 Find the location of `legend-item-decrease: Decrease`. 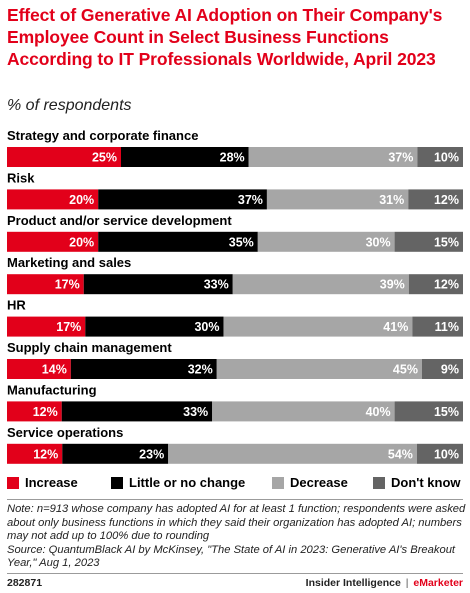

legend-item-decrease: Decrease is located at coordinates (310, 482).